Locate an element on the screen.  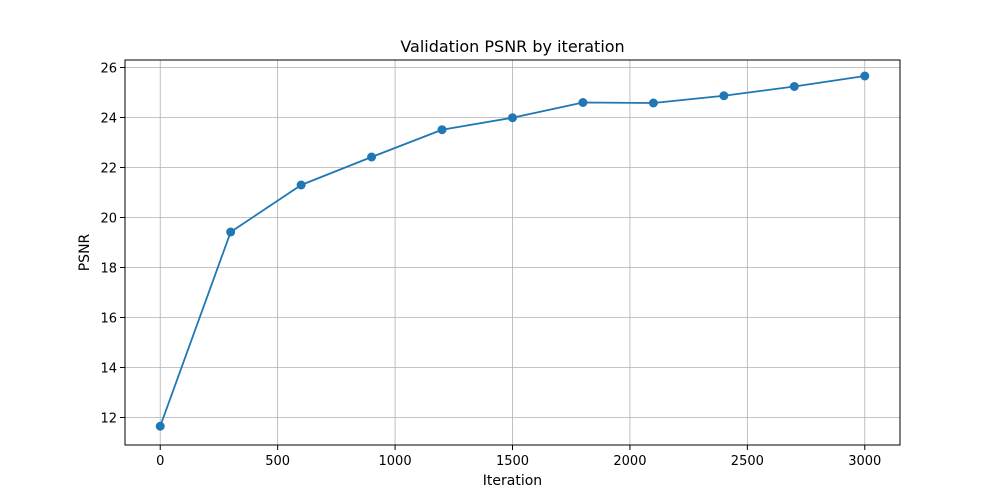
y-tick-label: 24 is located at coordinates (108, 119).